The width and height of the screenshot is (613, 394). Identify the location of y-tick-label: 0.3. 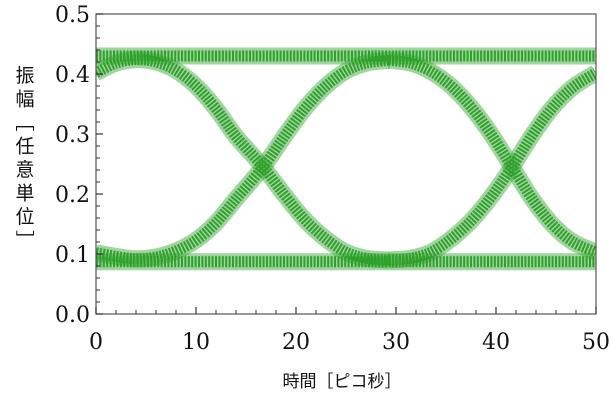
(72, 135).